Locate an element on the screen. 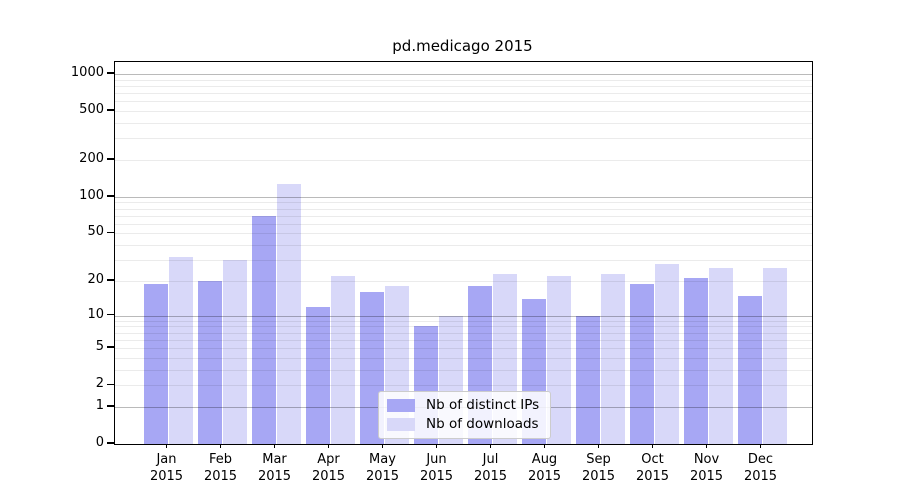  y-tick-label-1000: 1000 is located at coordinates (87, 73).